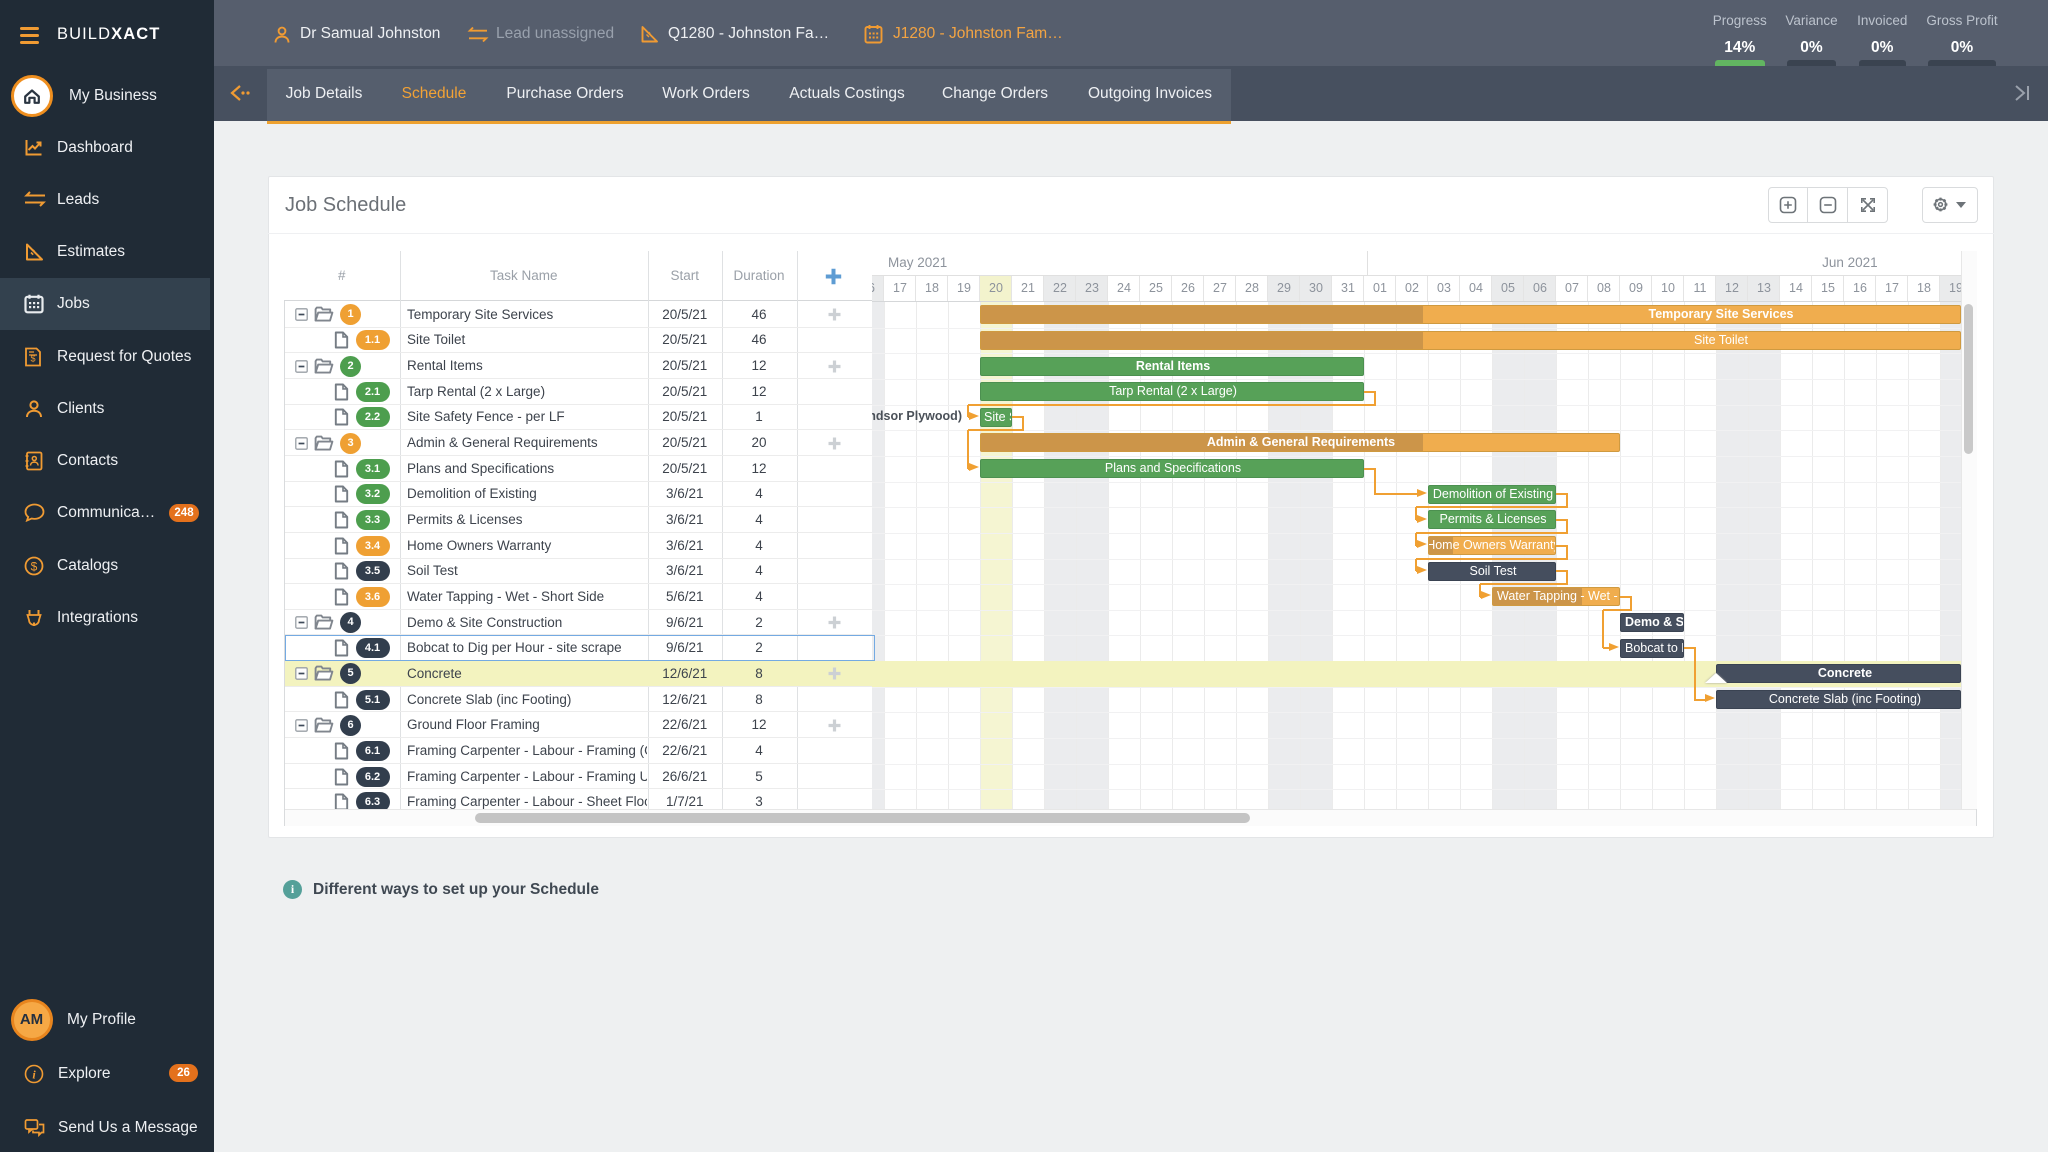  What do you see at coordinates (34, 1075) in the screenshot?
I see `svg-text: i` at bounding box center [34, 1075].